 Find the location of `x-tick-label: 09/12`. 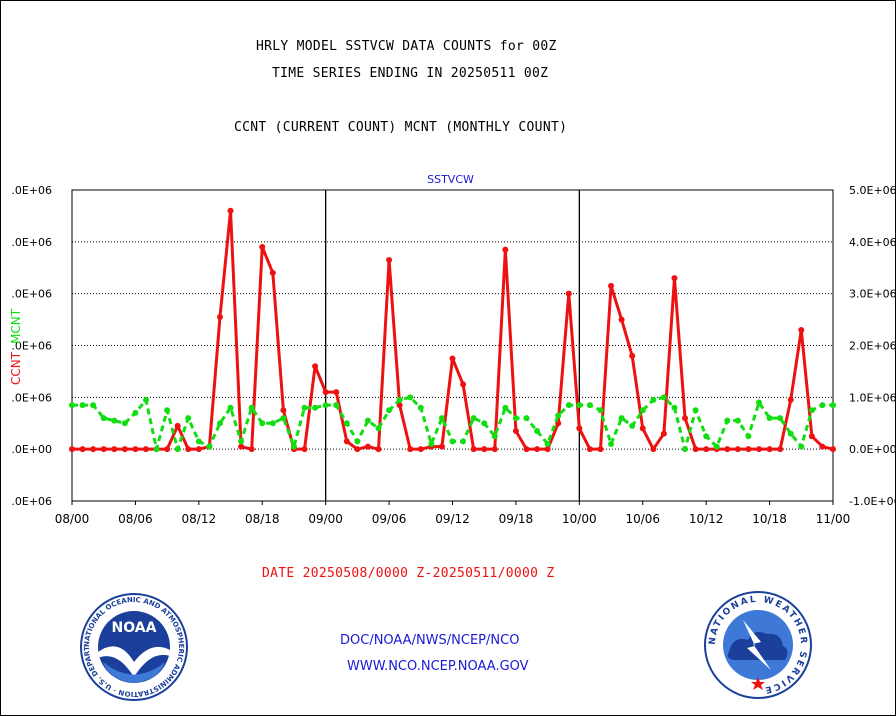

x-tick-label: 09/12 is located at coordinates (452, 519).